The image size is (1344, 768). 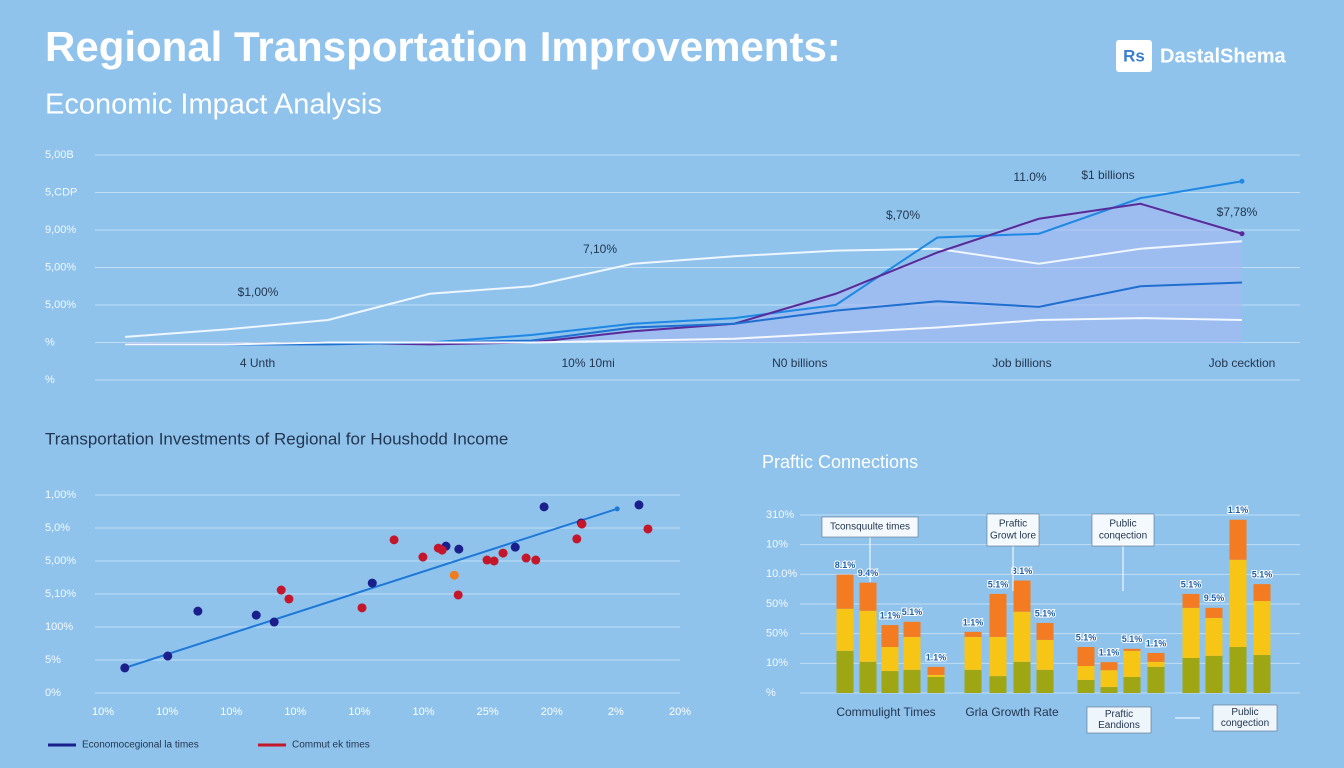 I want to click on x-tick-label: 4 Unth, so click(x=257, y=363).